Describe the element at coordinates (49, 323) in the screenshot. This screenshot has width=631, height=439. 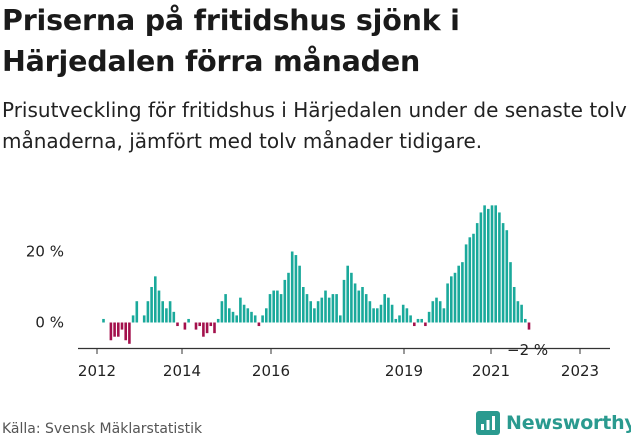
I see `y-tick-label: 0 %` at that location.